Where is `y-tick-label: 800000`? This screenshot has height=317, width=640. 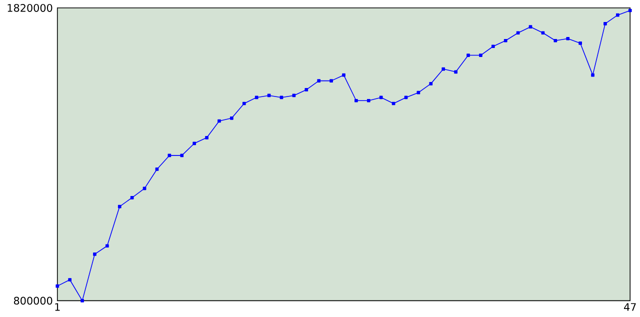 y-tick-label: 800000 is located at coordinates (33, 301).